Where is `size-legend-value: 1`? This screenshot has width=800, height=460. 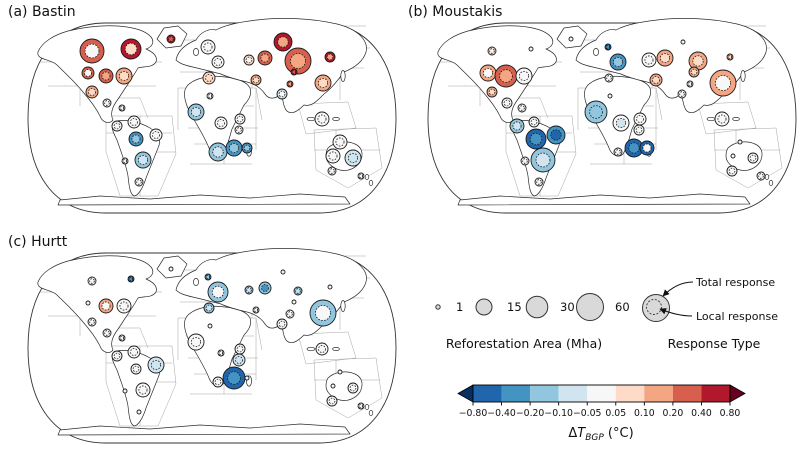
size-legend-value: 1 is located at coordinates (459, 307).